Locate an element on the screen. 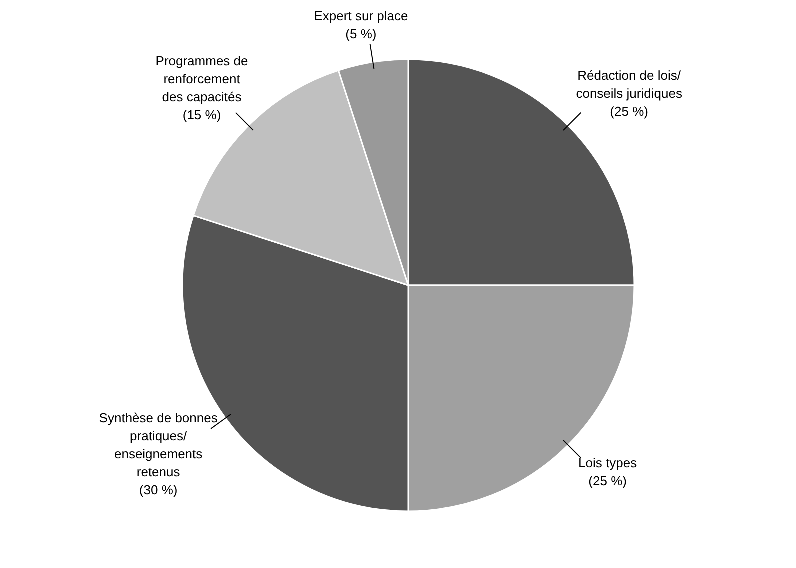 This screenshot has width=796, height=568. slice-label: Expert sur place is located at coordinates (361, 16).